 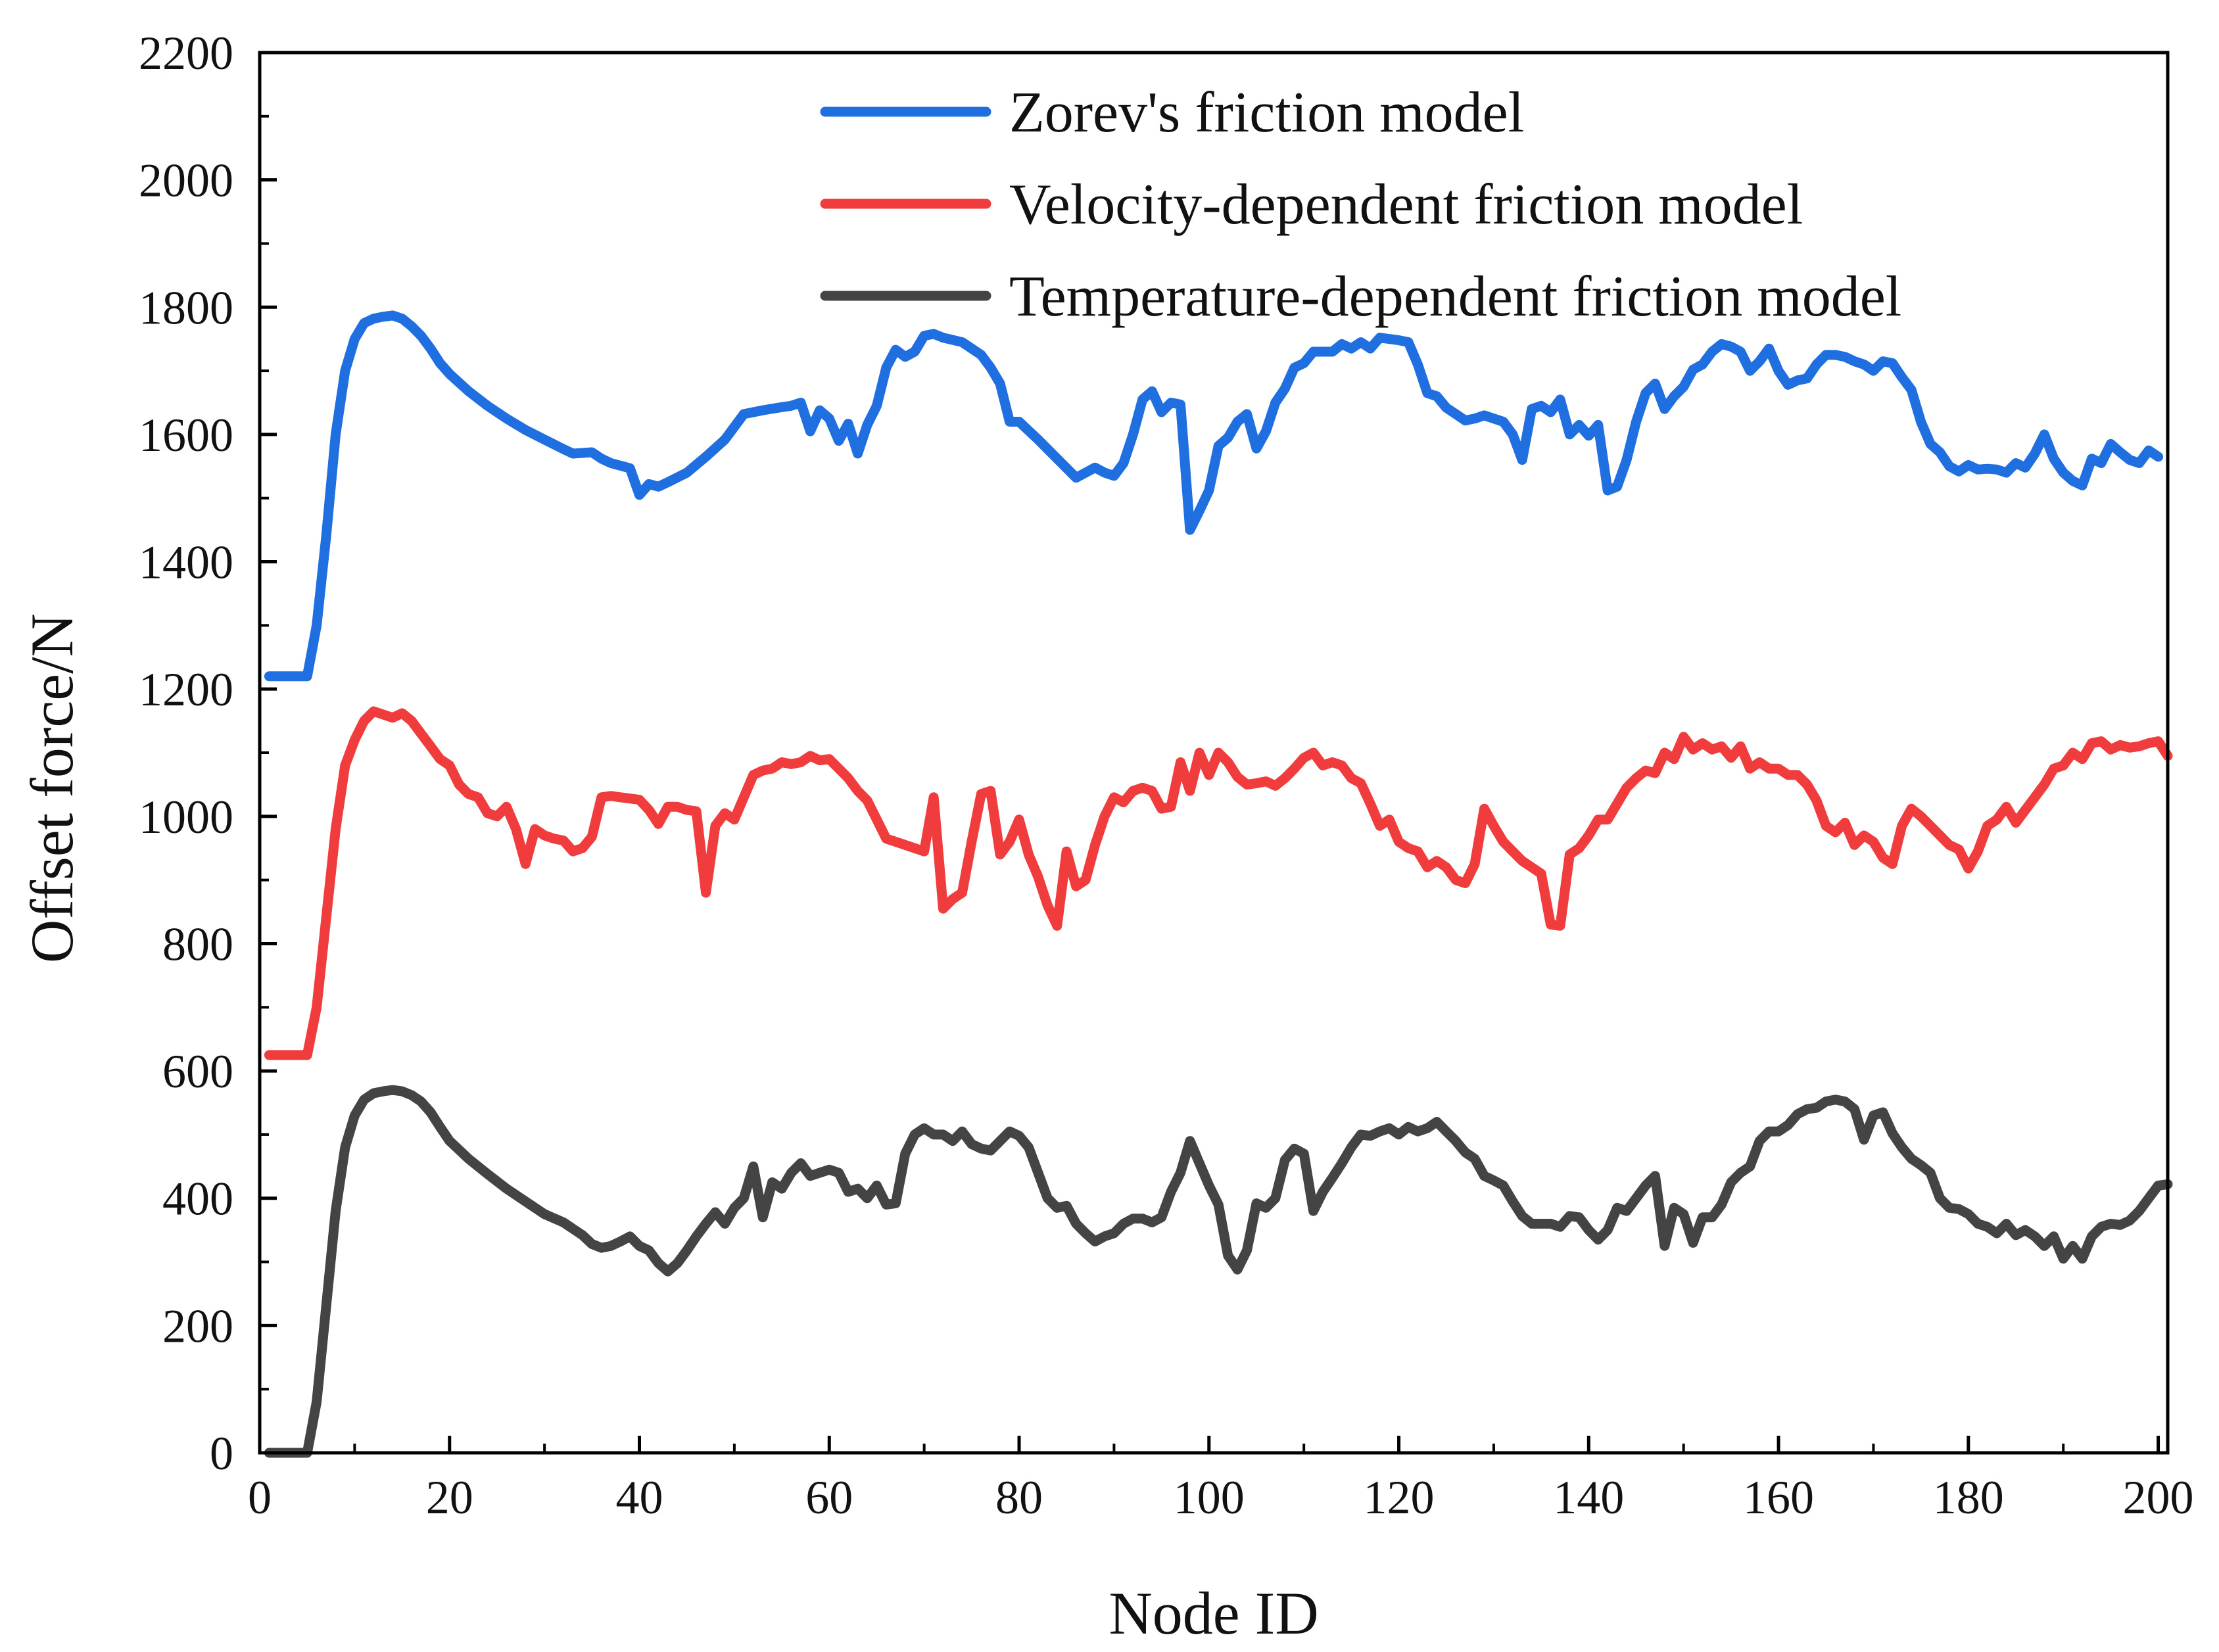 I want to click on legend-label-2: Velocity-dependent friction model, so click(x=1406, y=205).